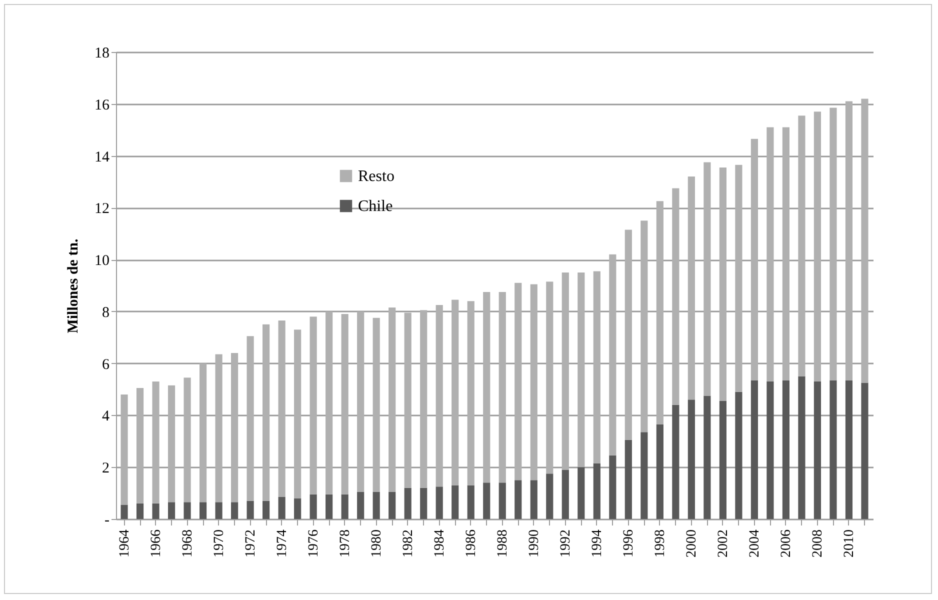 This screenshot has height=600, width=938. I want to click on x-tick-label: 1970, so click(219, 544).